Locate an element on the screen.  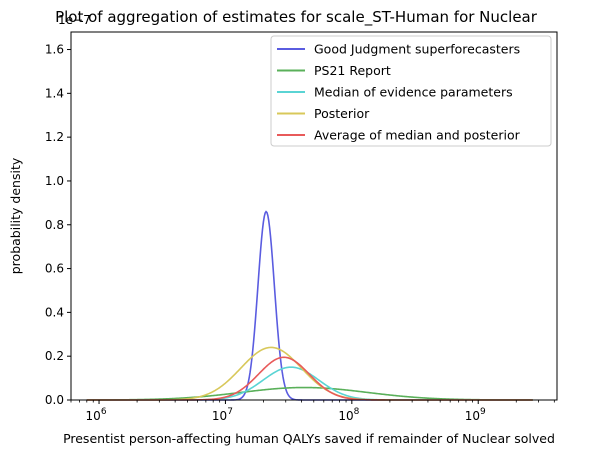
y-tick-label: 0.4 is located at coordinates (54, 312).